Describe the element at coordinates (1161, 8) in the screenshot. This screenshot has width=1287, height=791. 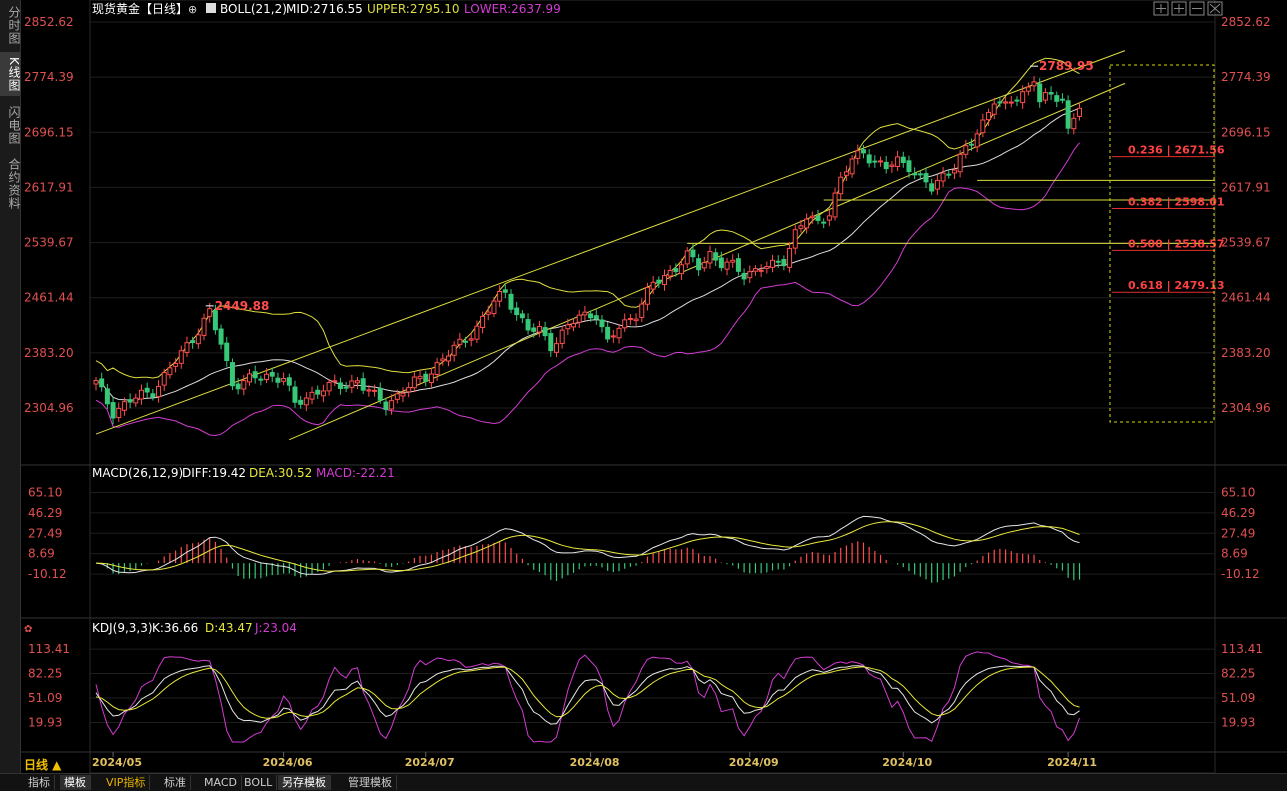
I see `crosshair-icon` at that location.